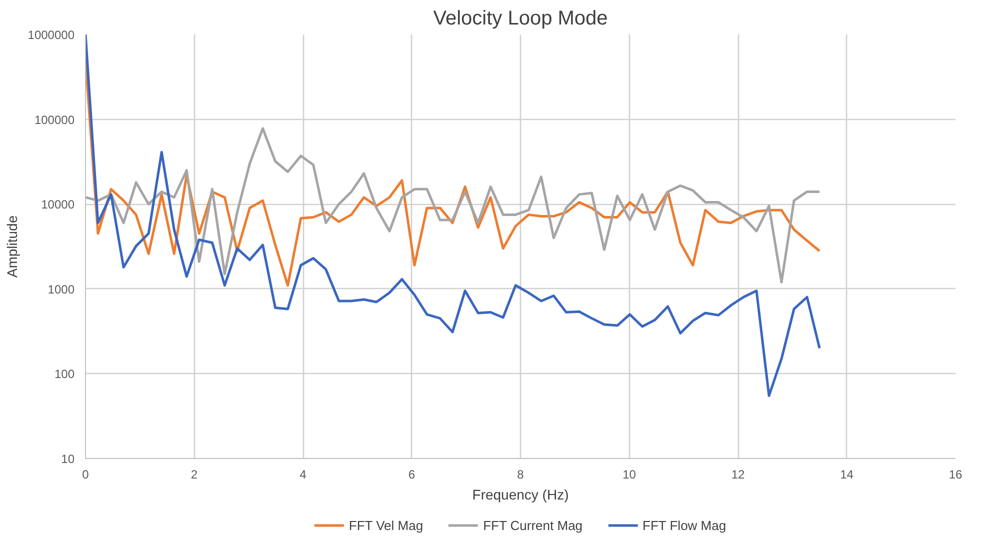 The width and height of the screenshot is (989, 556). I want to click on chart-title: Velocity Loop Mode, so click(520, 19).